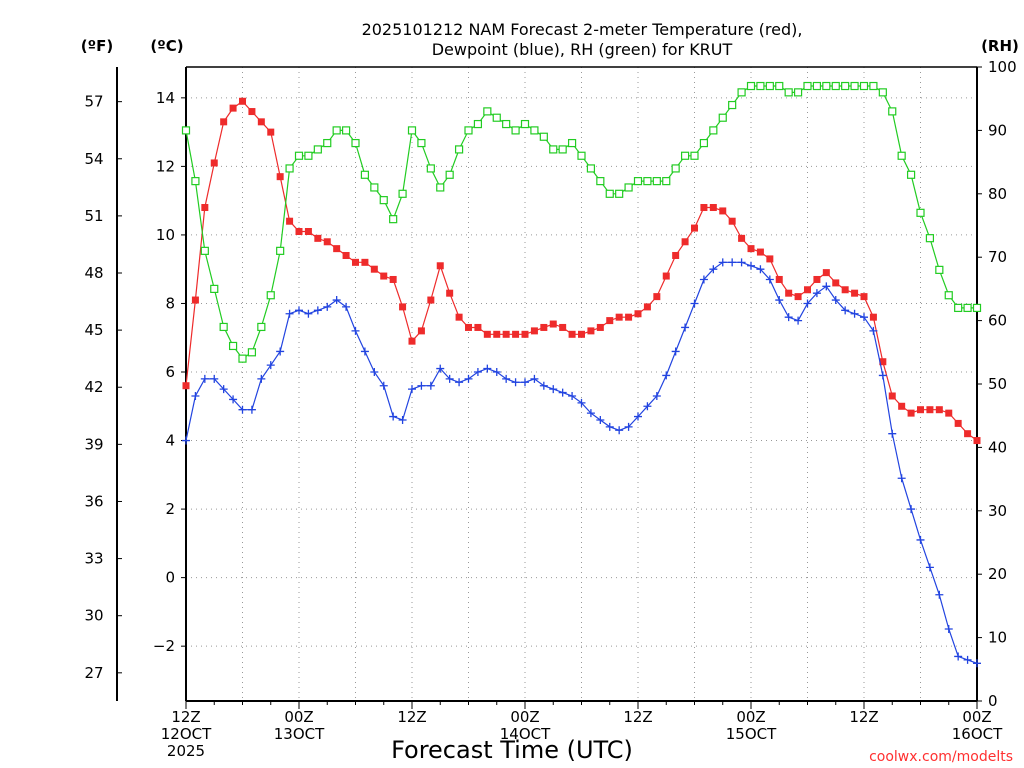 The image size is (1024, 768). Describe the element at coordinates (997, 194) in the screenshot. I see `rh-tick-label: 80` at that location.